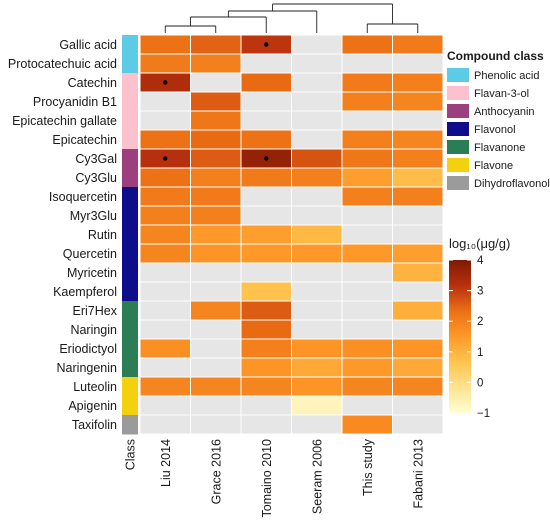  What do you see at coordinates (291, 18) in the screenshot?
I see `column-dendrogram` at bounding box center [291, 18].